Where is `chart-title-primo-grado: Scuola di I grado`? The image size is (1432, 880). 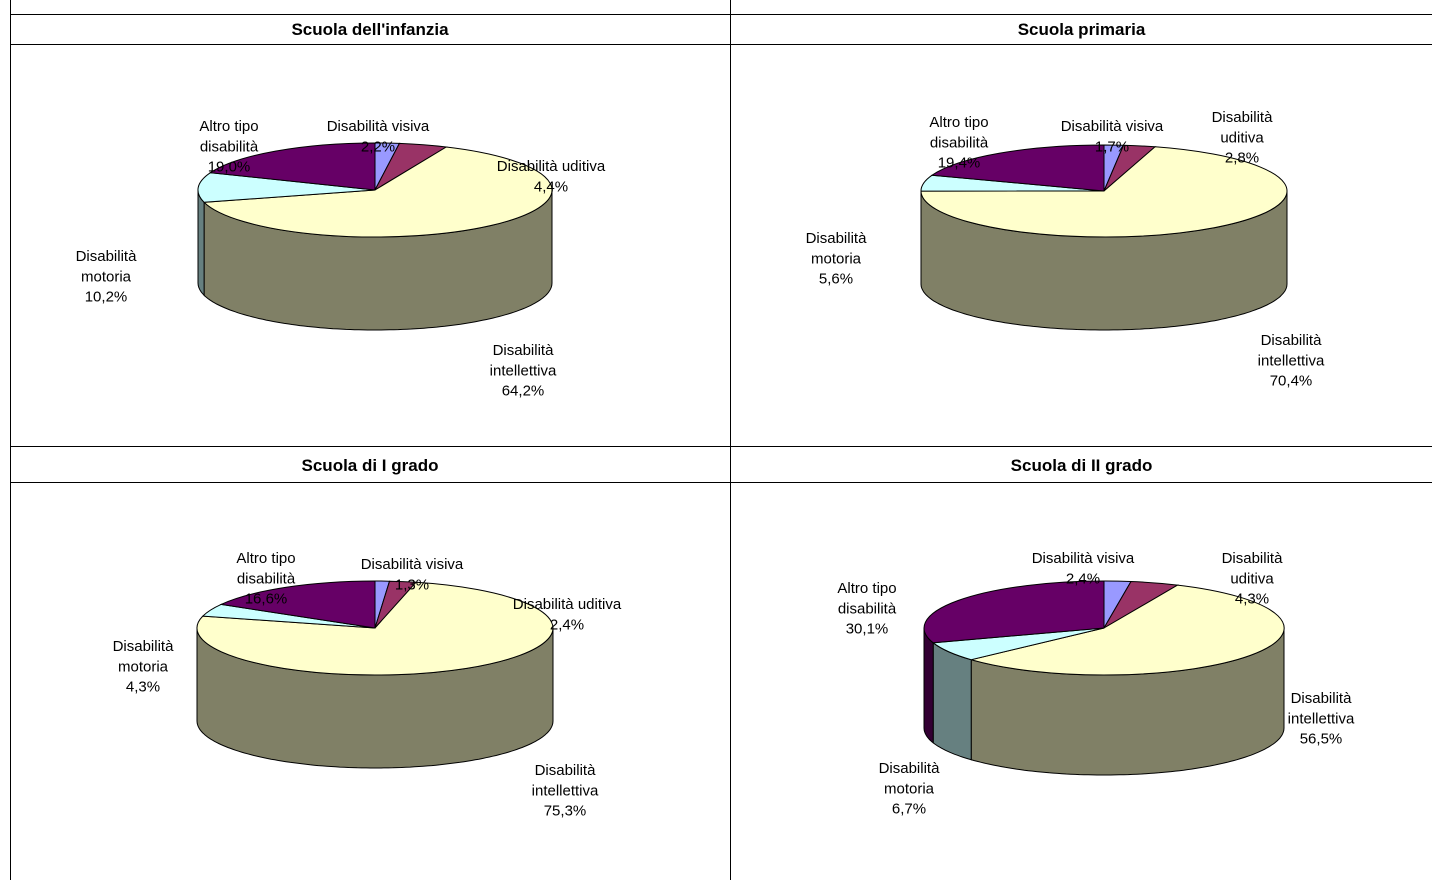
chart-title-primo-grado: Scuola di I grado is located at coordinates (370, 465).